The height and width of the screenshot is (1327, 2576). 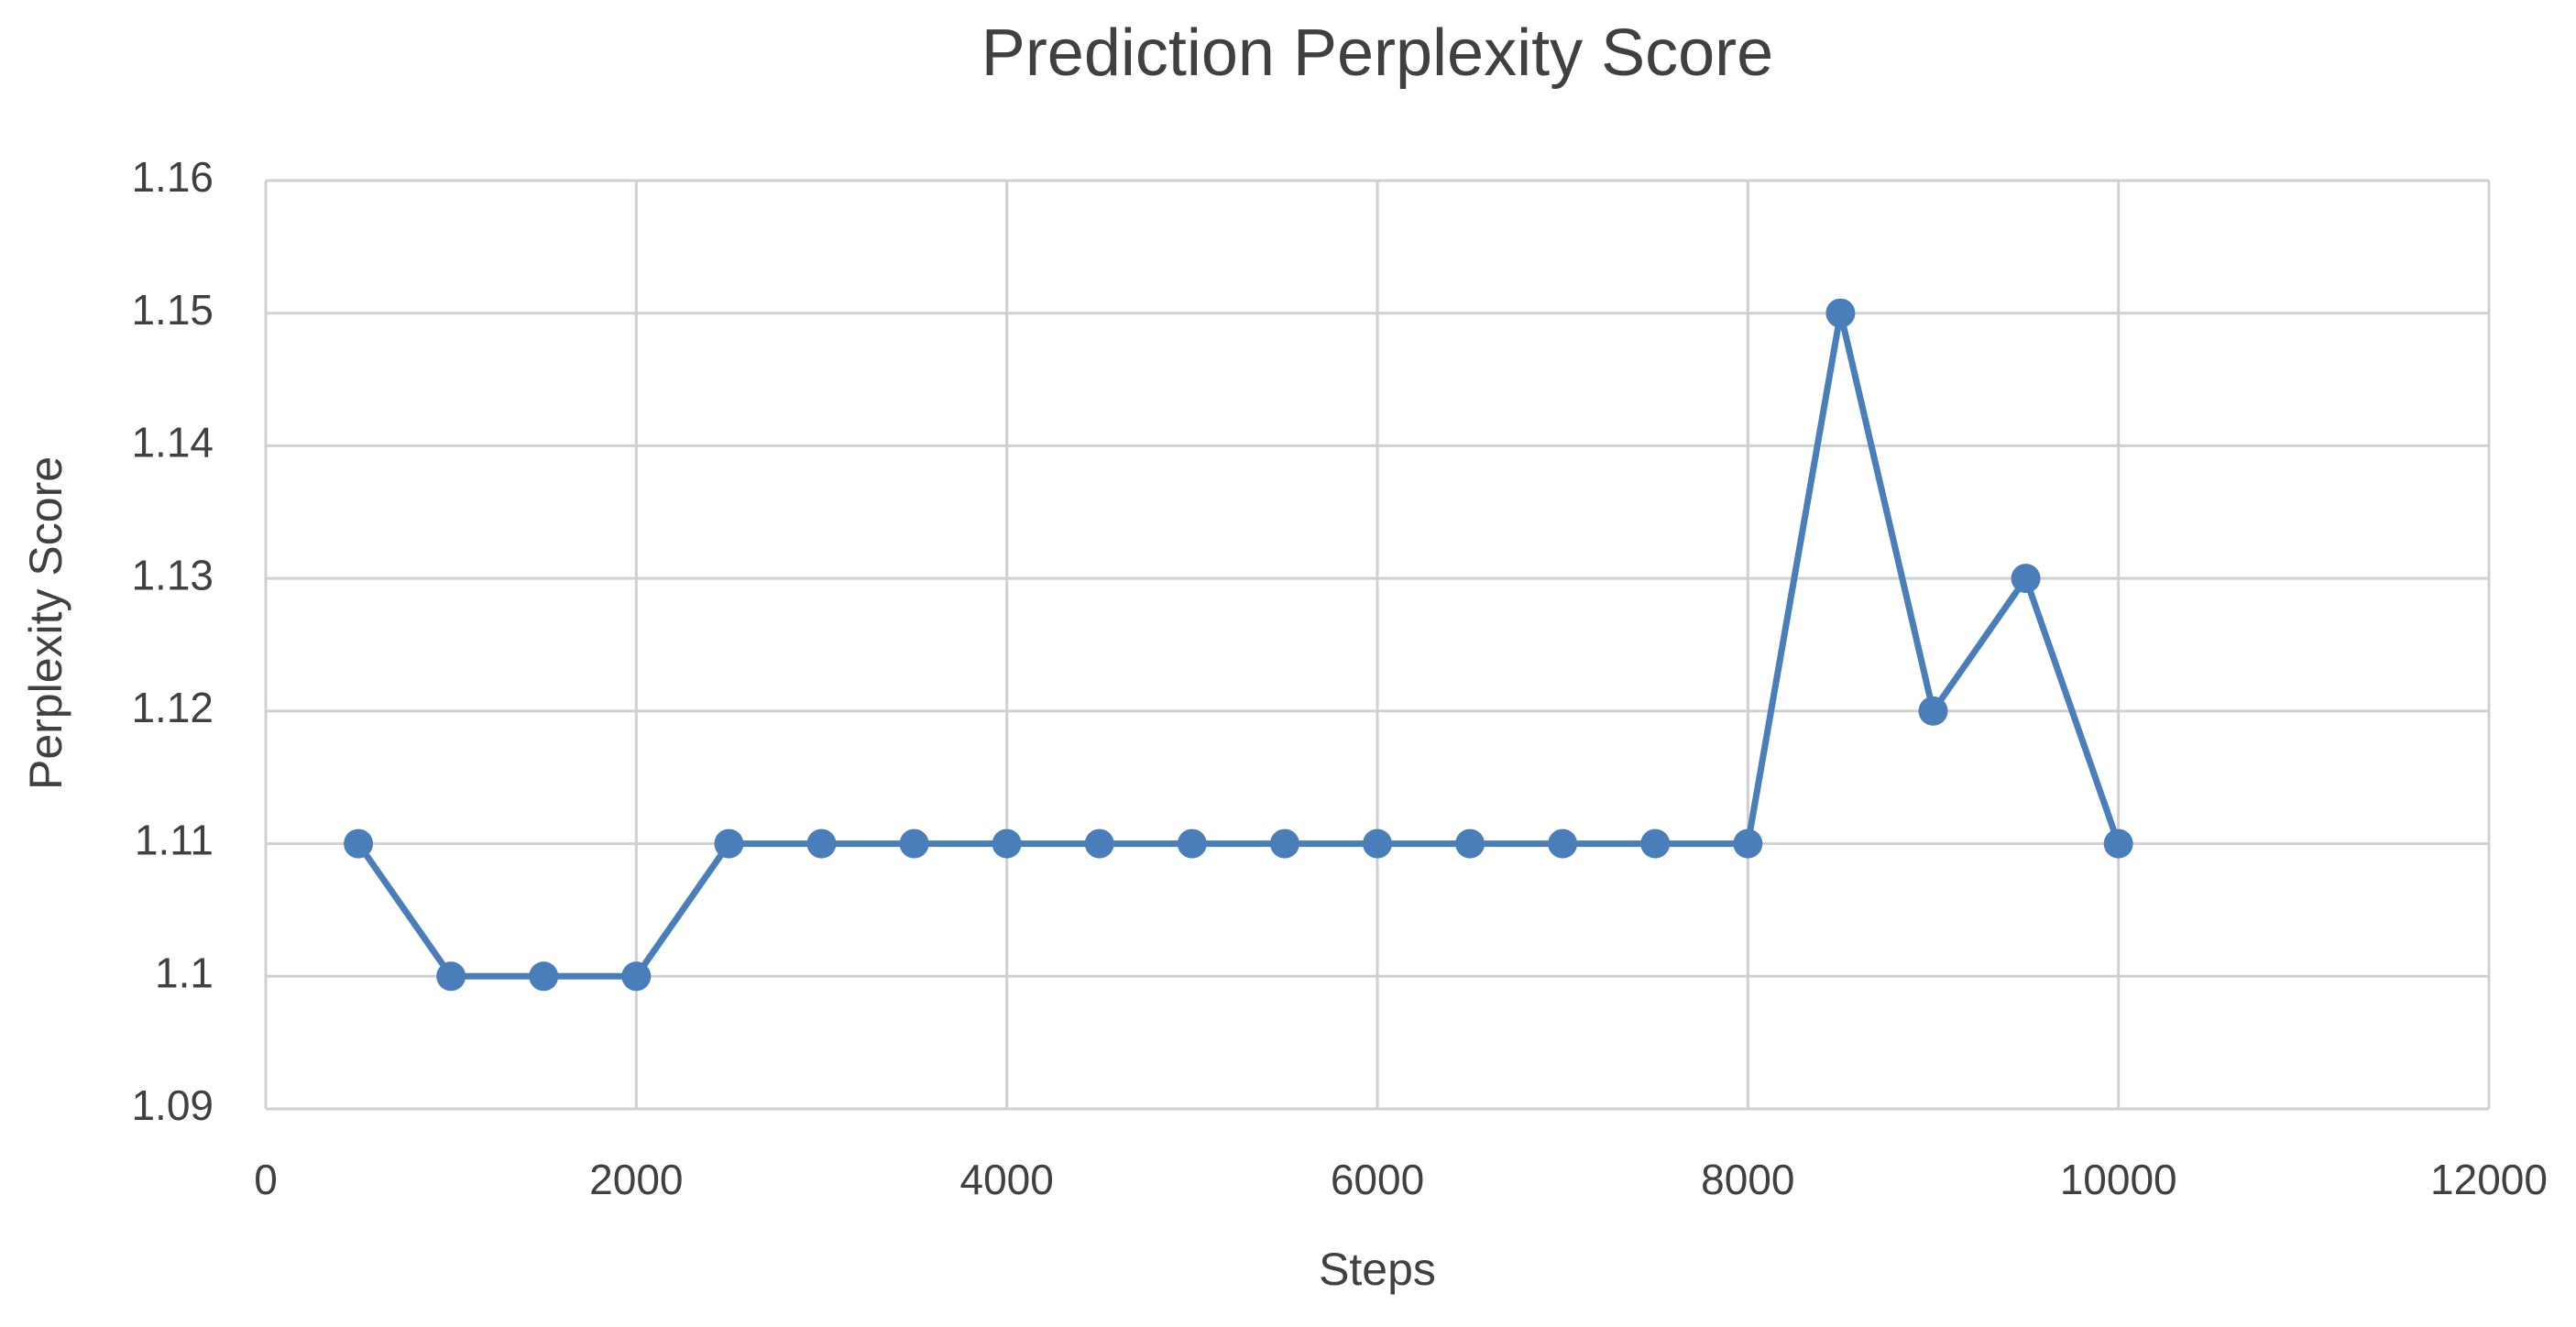 I want to click on y-tick-label: 1.14, so click(x=172, y=442).